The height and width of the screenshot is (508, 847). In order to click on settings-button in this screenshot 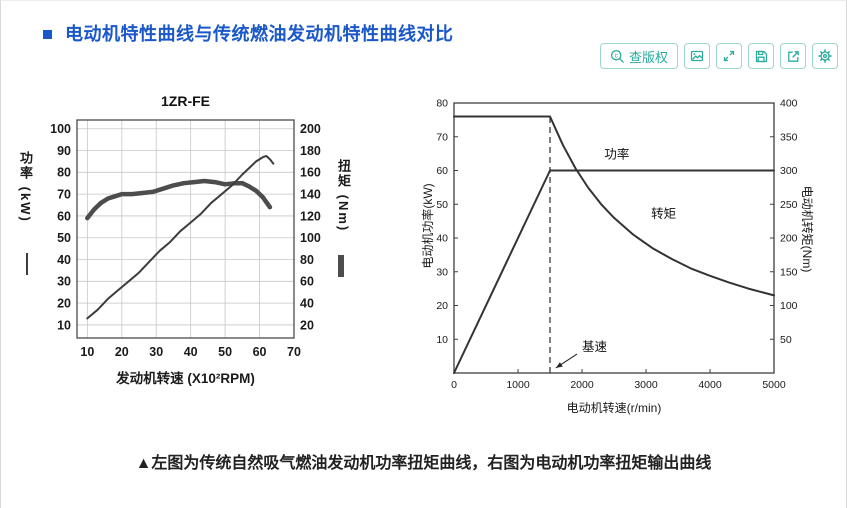, I will do `click(825, 56)`.